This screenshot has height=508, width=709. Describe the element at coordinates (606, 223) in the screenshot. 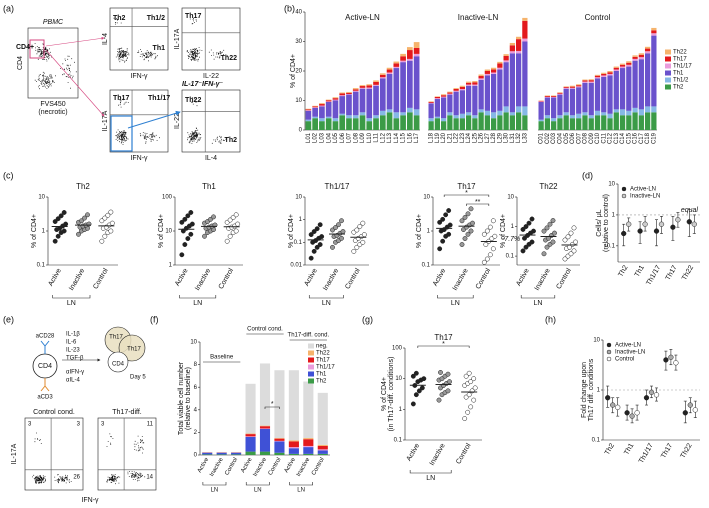

I see `y-axis-label: (relative to control)` at that location.